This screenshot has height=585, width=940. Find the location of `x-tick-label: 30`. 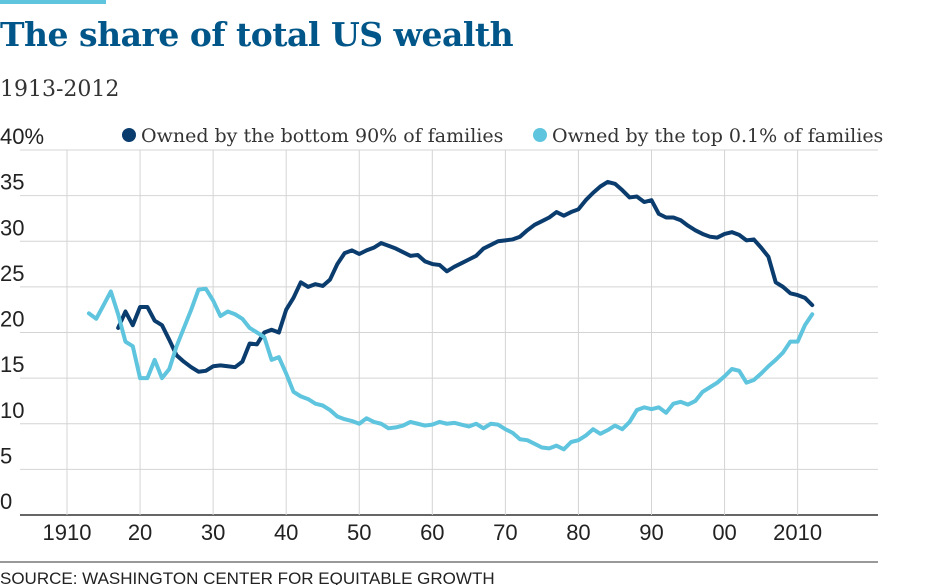

x-tick-label: 30 is located at coordinates (213, 532).